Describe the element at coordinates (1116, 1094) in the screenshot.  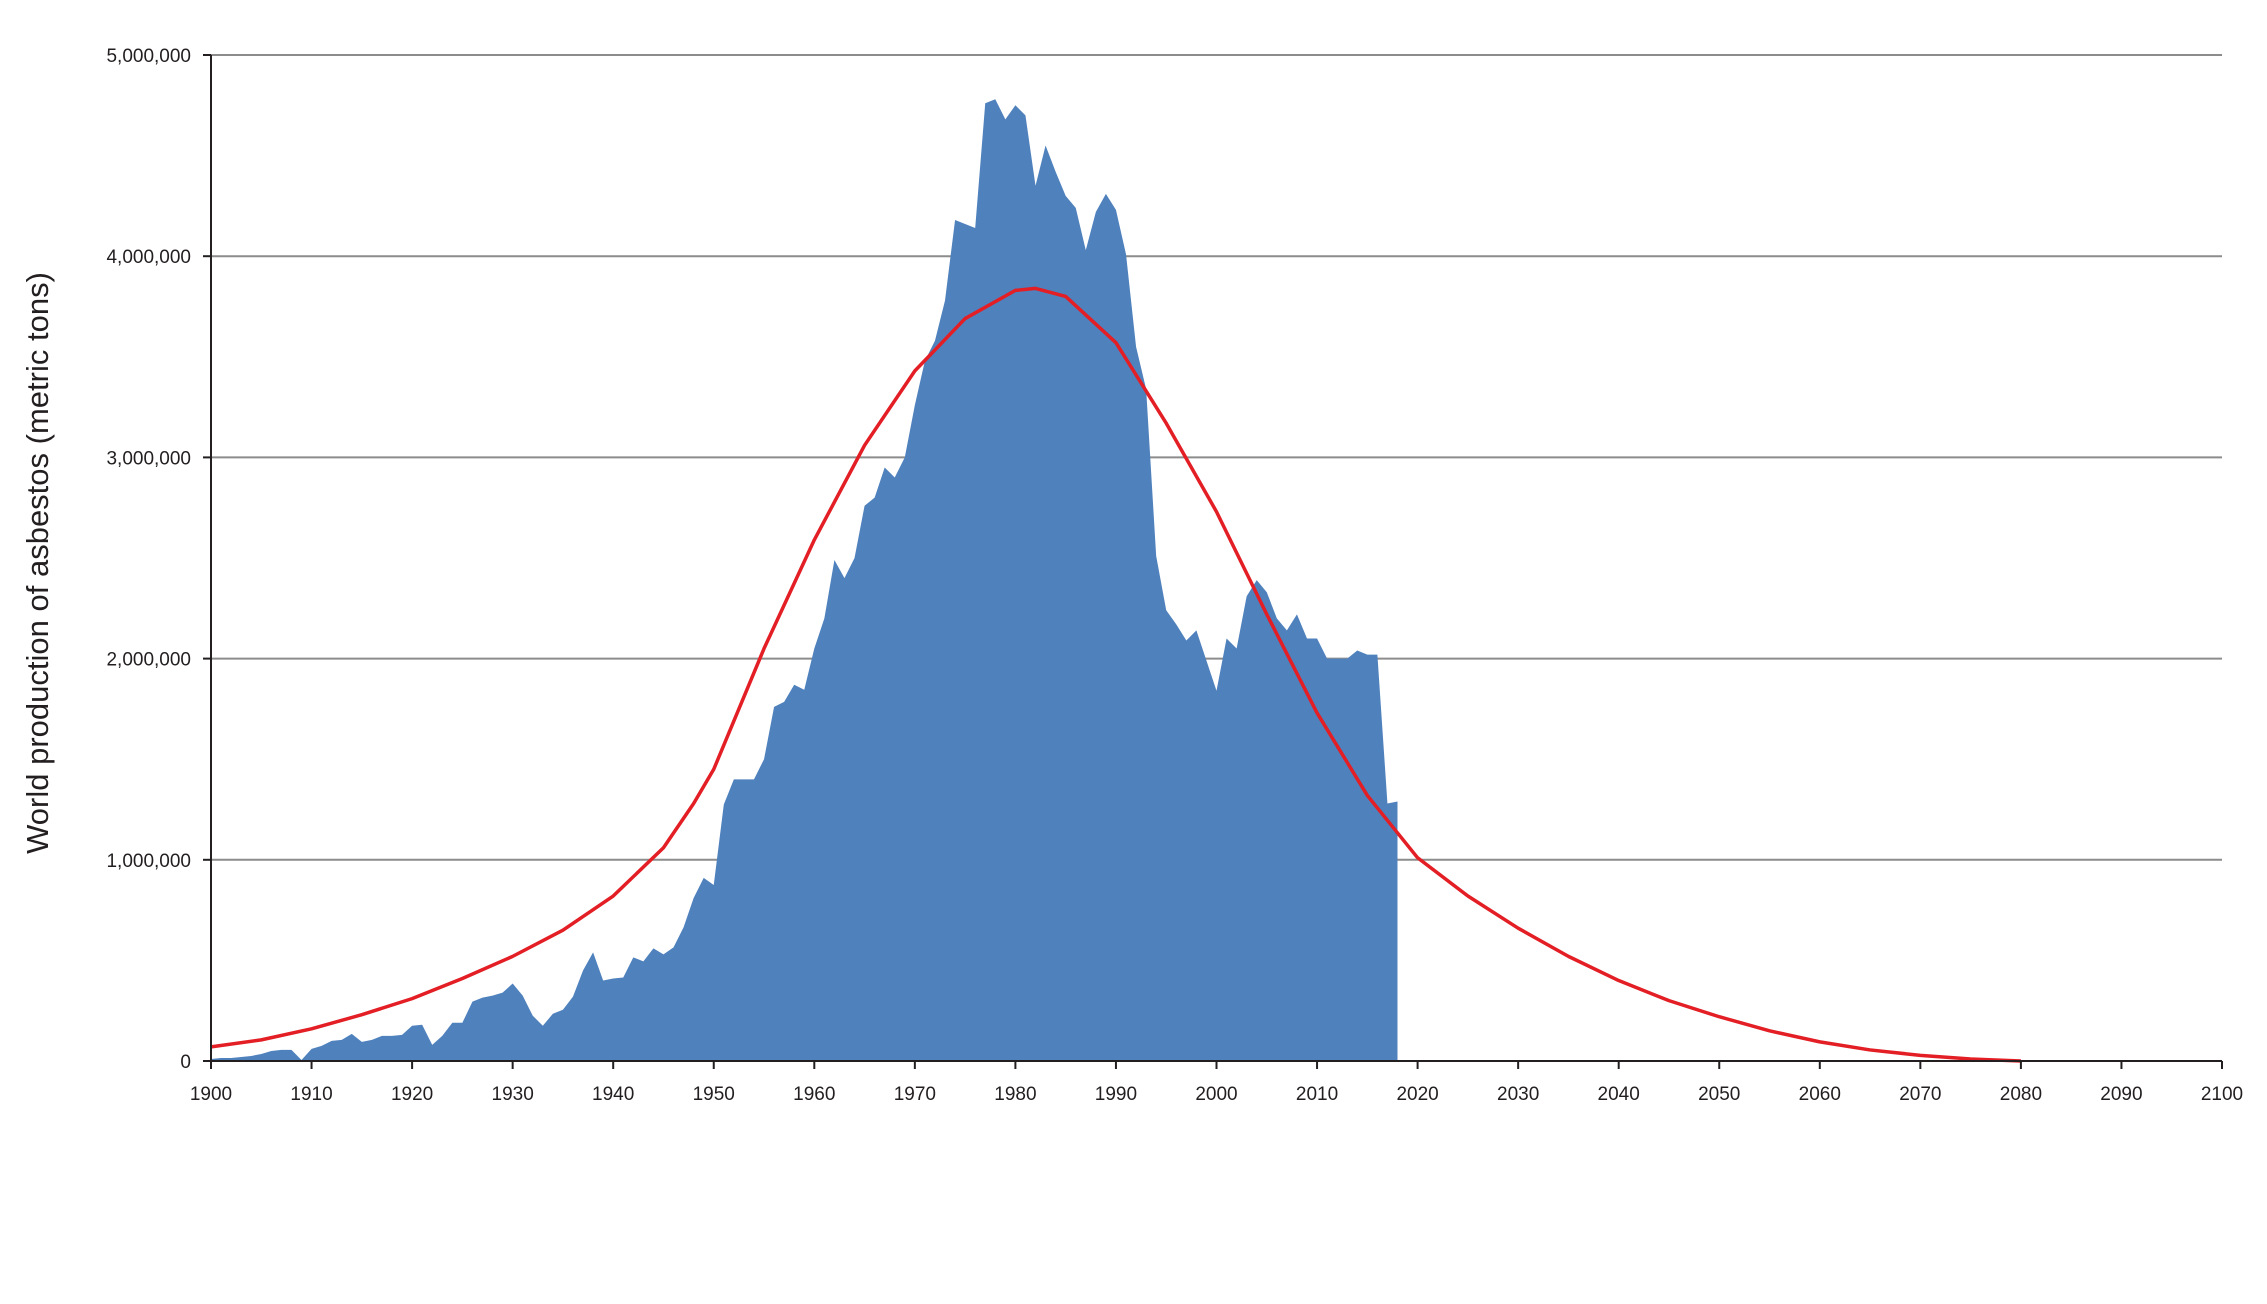
I see `x-tick-label-9: 1990` at that location.